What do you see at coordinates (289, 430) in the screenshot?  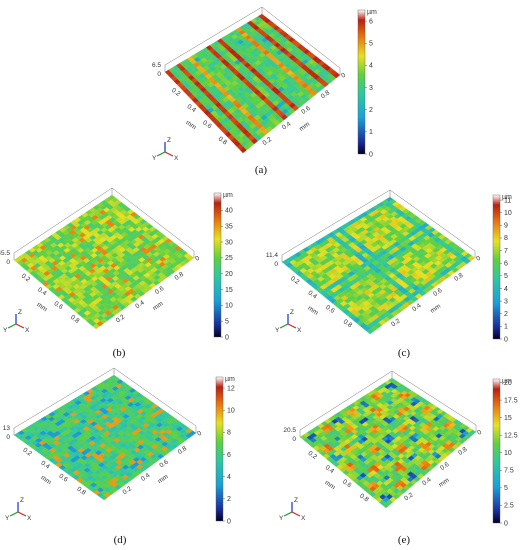 I see `z-max-label: 20.5` at bounding box center [289, 430].